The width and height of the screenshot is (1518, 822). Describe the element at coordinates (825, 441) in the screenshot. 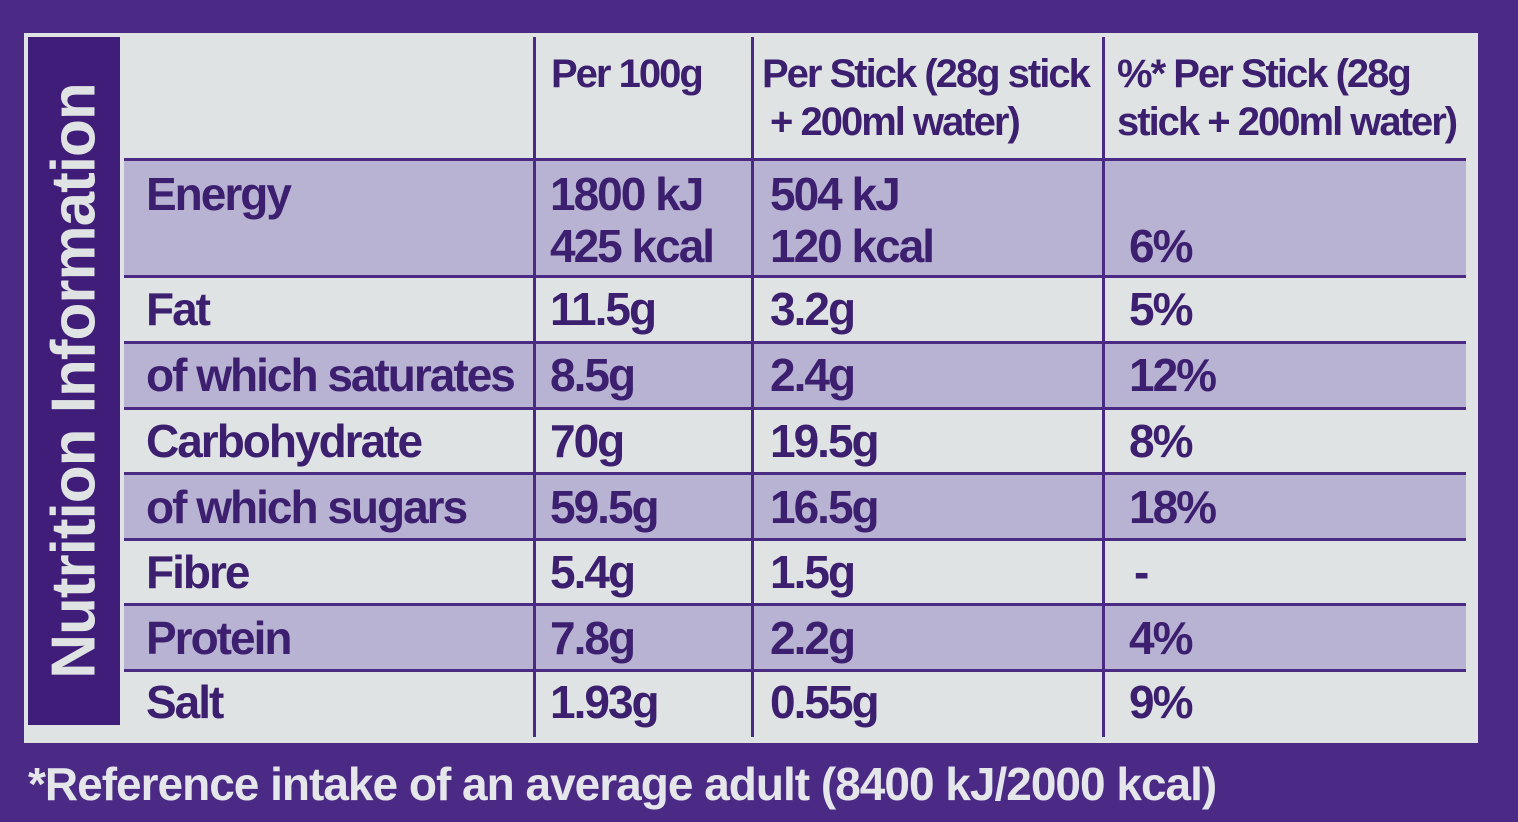

I see `row-carbohydrate-stick: 19.5g` at that location.